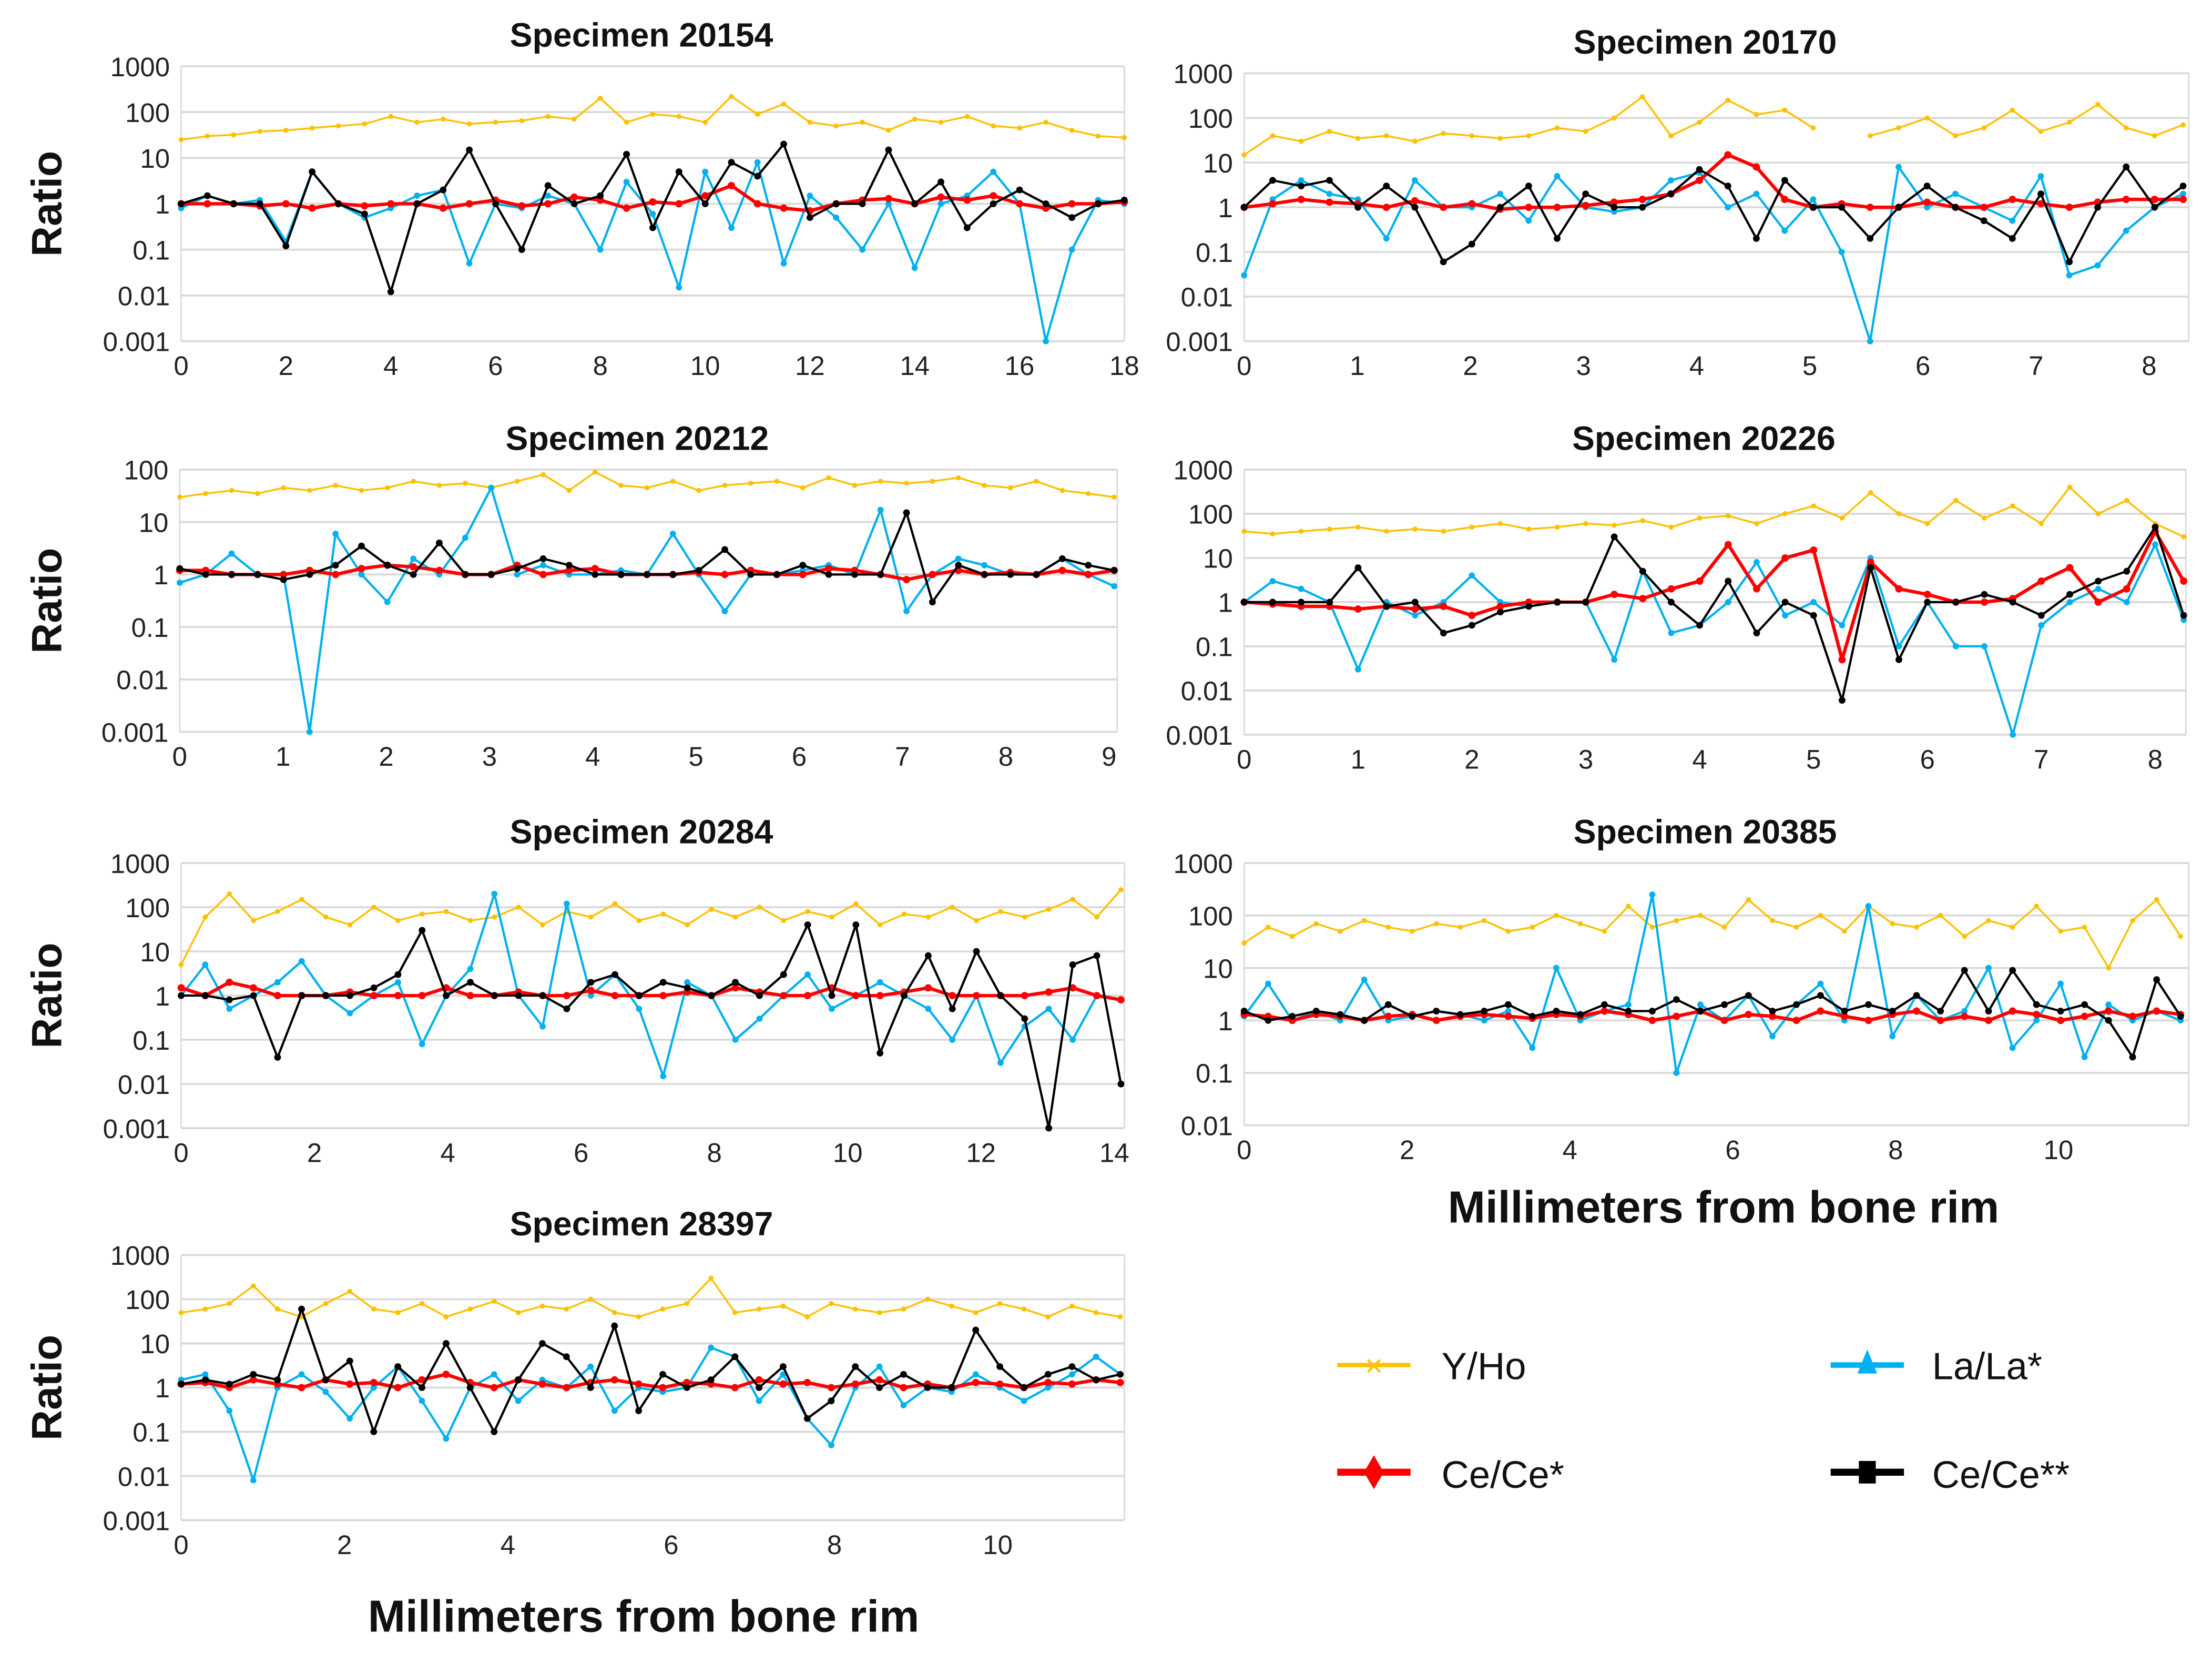  I want to click on legend-item-ce: Ce/Ce*, so click(1450, 1475).